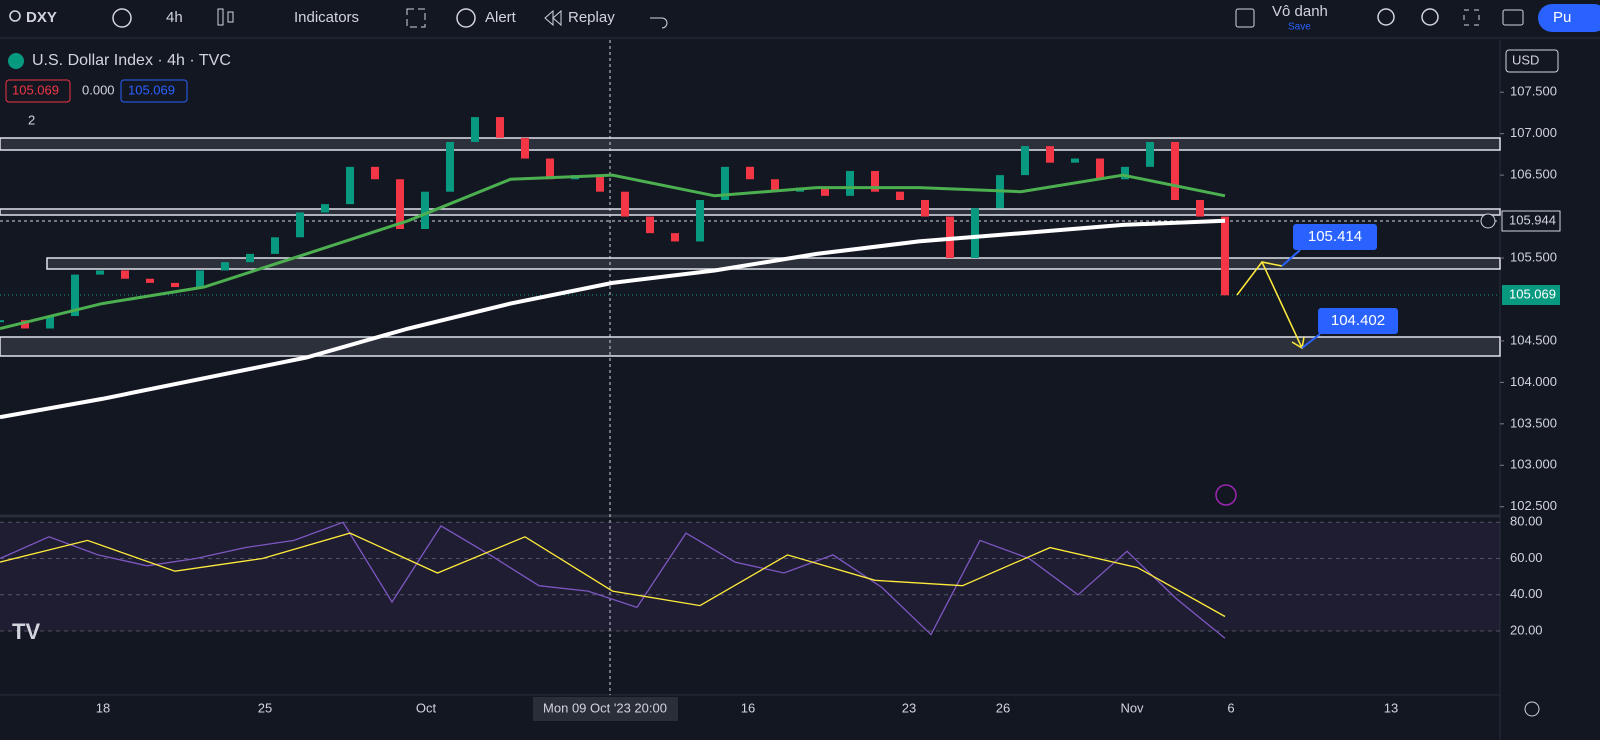  Describe the element at coordinates (416, 18) in the screenshot. I see `layout-icon` at that location.